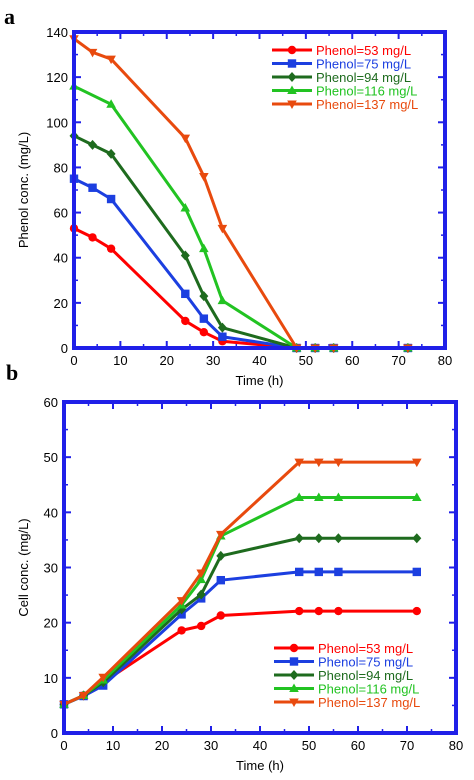  Describe the element at coordinates (23, 567) in the screenshot. I see `y-axis-label: Cell conc. (mg/L)` at that location.